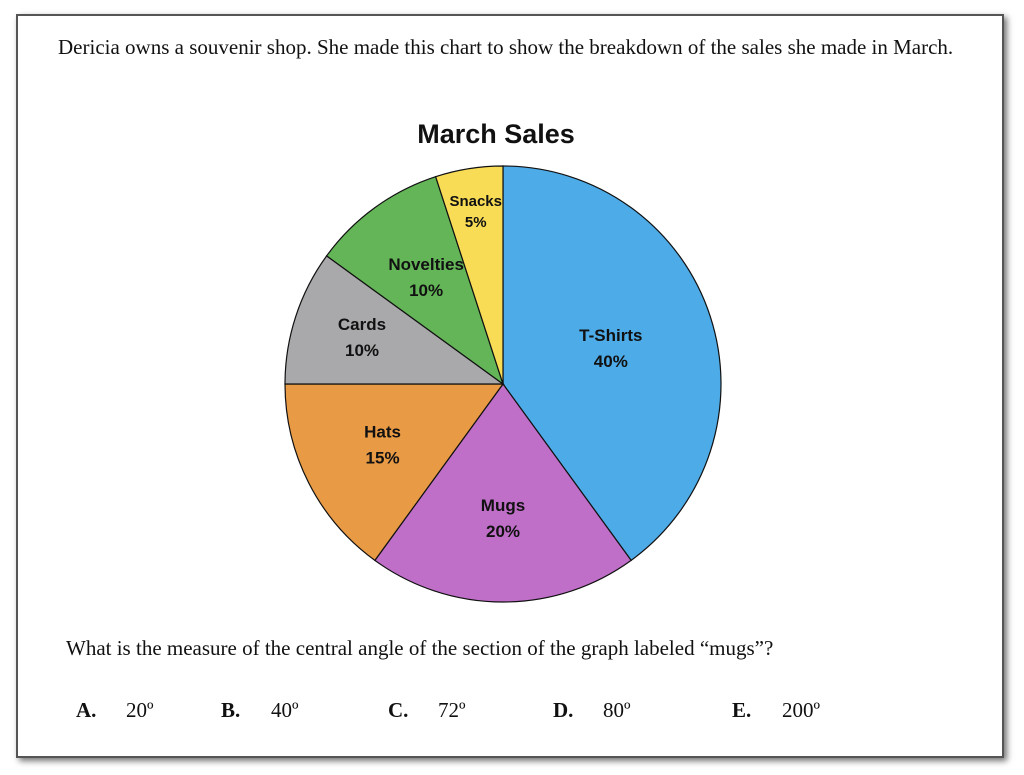 This screenshot has width=1024, height=775. What do you see at coordinates (394, 472) in the screenshot?
I see `slice-hats` at bounding box center [394, 472].